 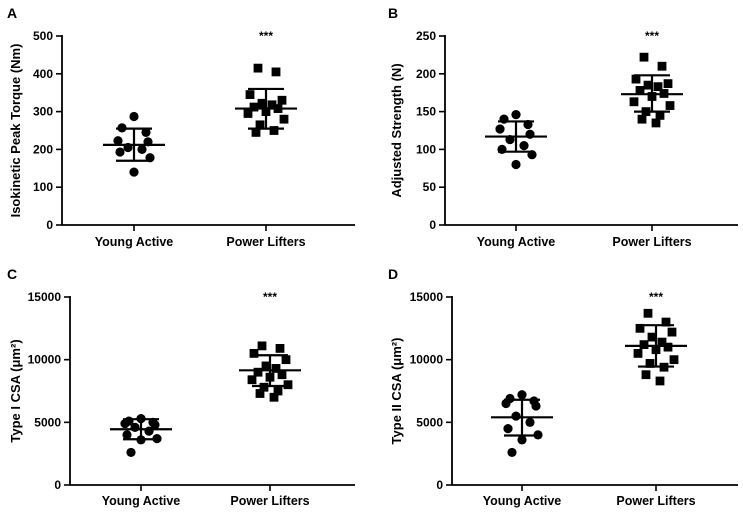 I want to click on panel-letter: D, so click(x=393, y=274).